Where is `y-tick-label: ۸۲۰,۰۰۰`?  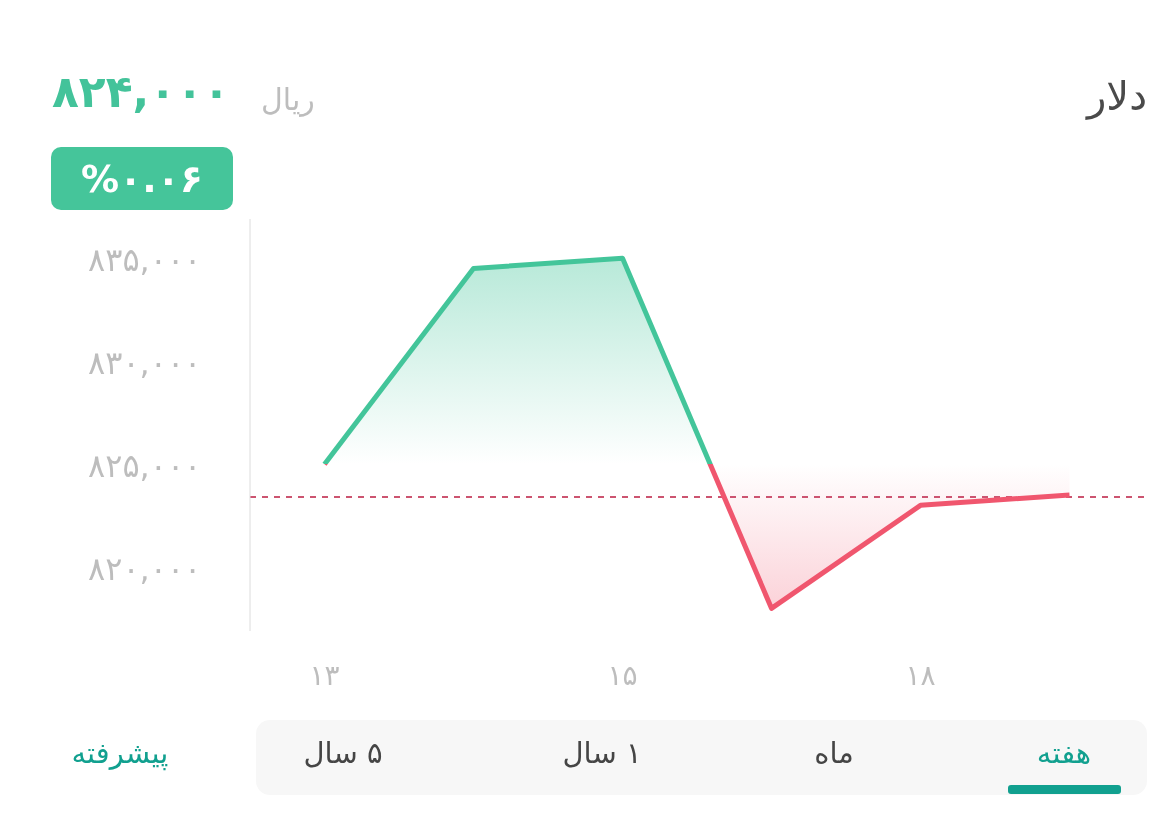
y-tick-label: ۸۲۰,۰۰۰ is located at coordinates (145, 569).